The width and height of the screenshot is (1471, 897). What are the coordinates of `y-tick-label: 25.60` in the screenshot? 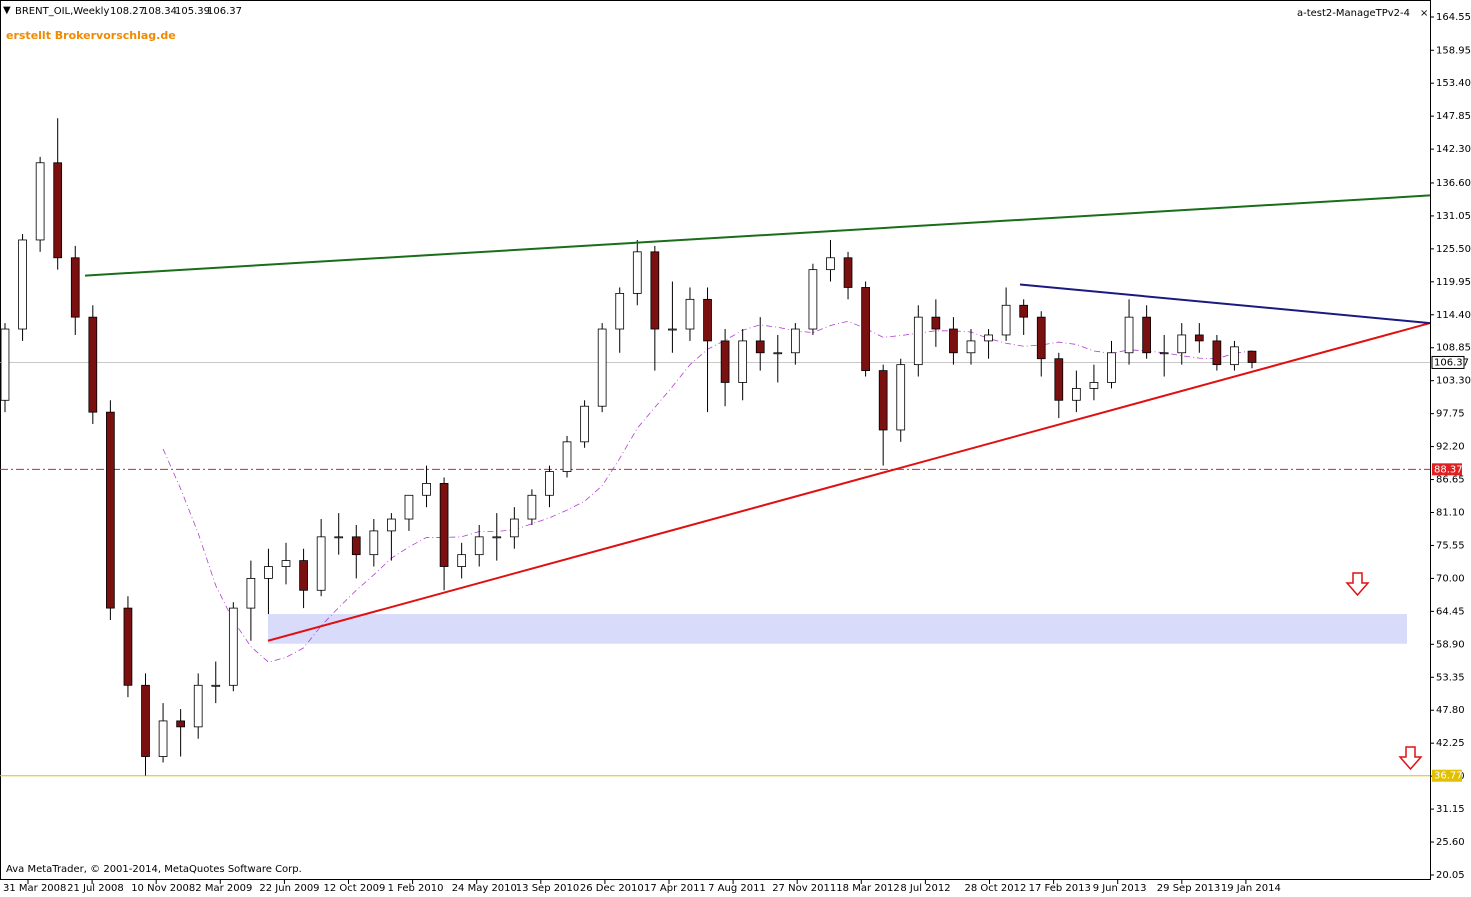 It's located at (1450, 842).